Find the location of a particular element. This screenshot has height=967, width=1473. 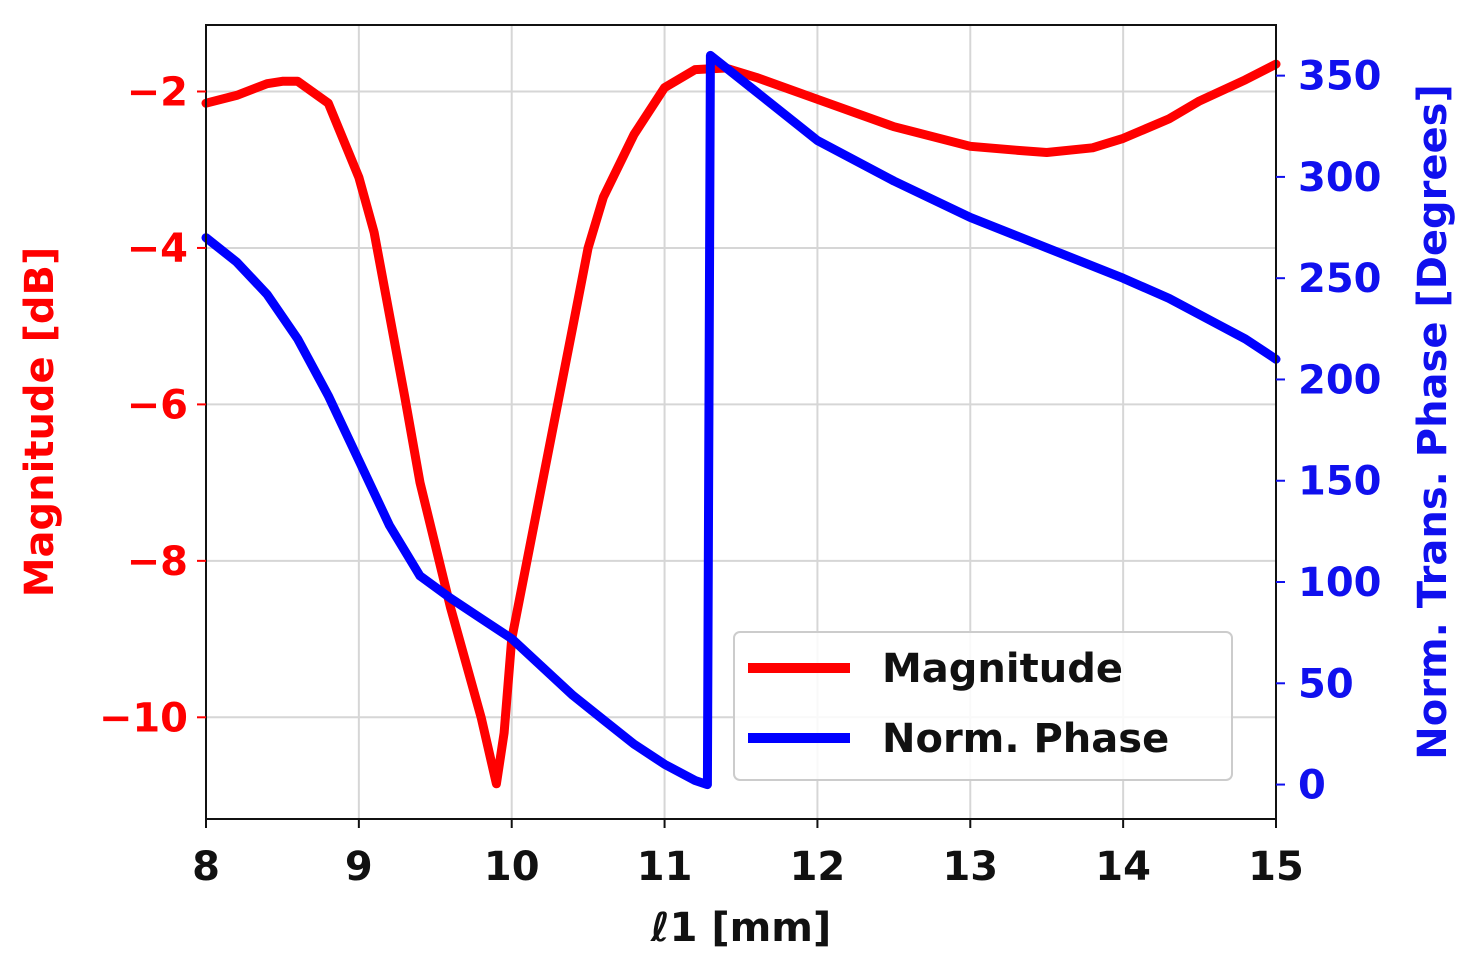

x-tick-label: 11 is located at coordinates (665, 867).